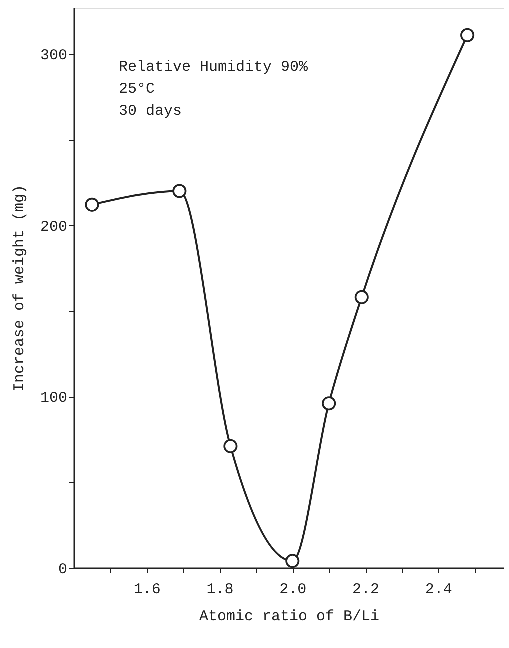 Image resolution: width=509 pixels, height=648 pixels. Describe the element at coordinates (366, 590) in the screenshot. I see `x-tick-label: 2.2` at that location.